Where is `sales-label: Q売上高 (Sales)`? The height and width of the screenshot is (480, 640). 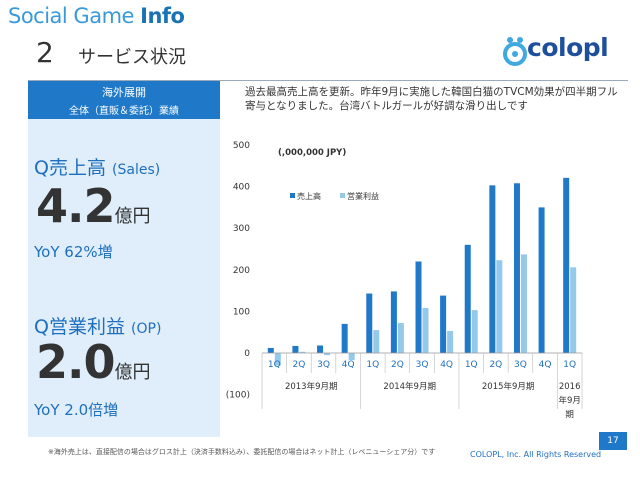 sales-label: Q売上高 (Sales) is located at coordinates (97, 168).